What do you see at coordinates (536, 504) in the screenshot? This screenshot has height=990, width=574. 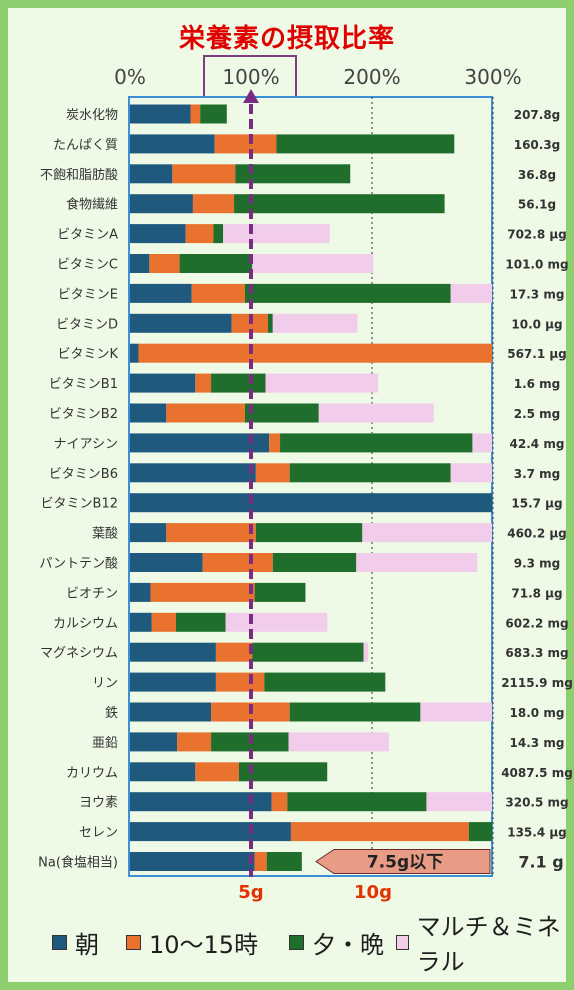 I see `intake-value-label: 15.7 µg` at bounding box center [536, 504].